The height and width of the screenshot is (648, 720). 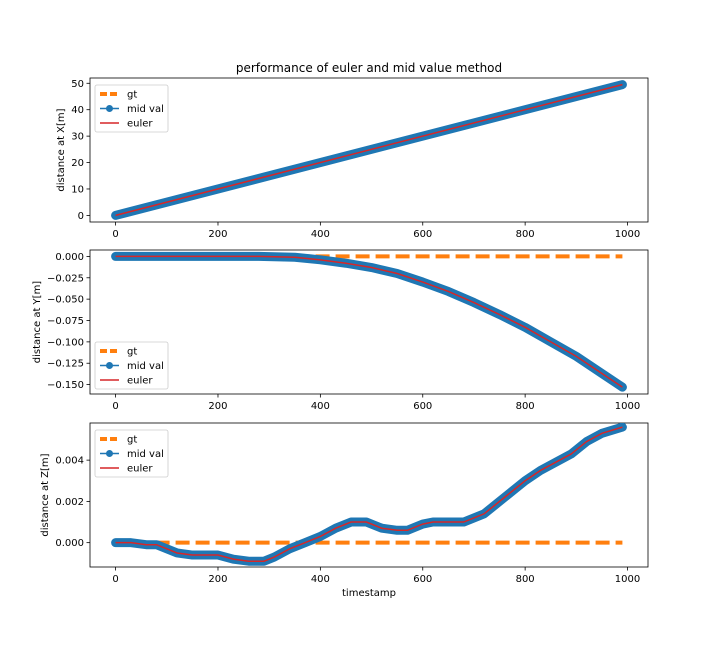 I want to click on x-axis-label: timestamp, so click(x=369, y=593).